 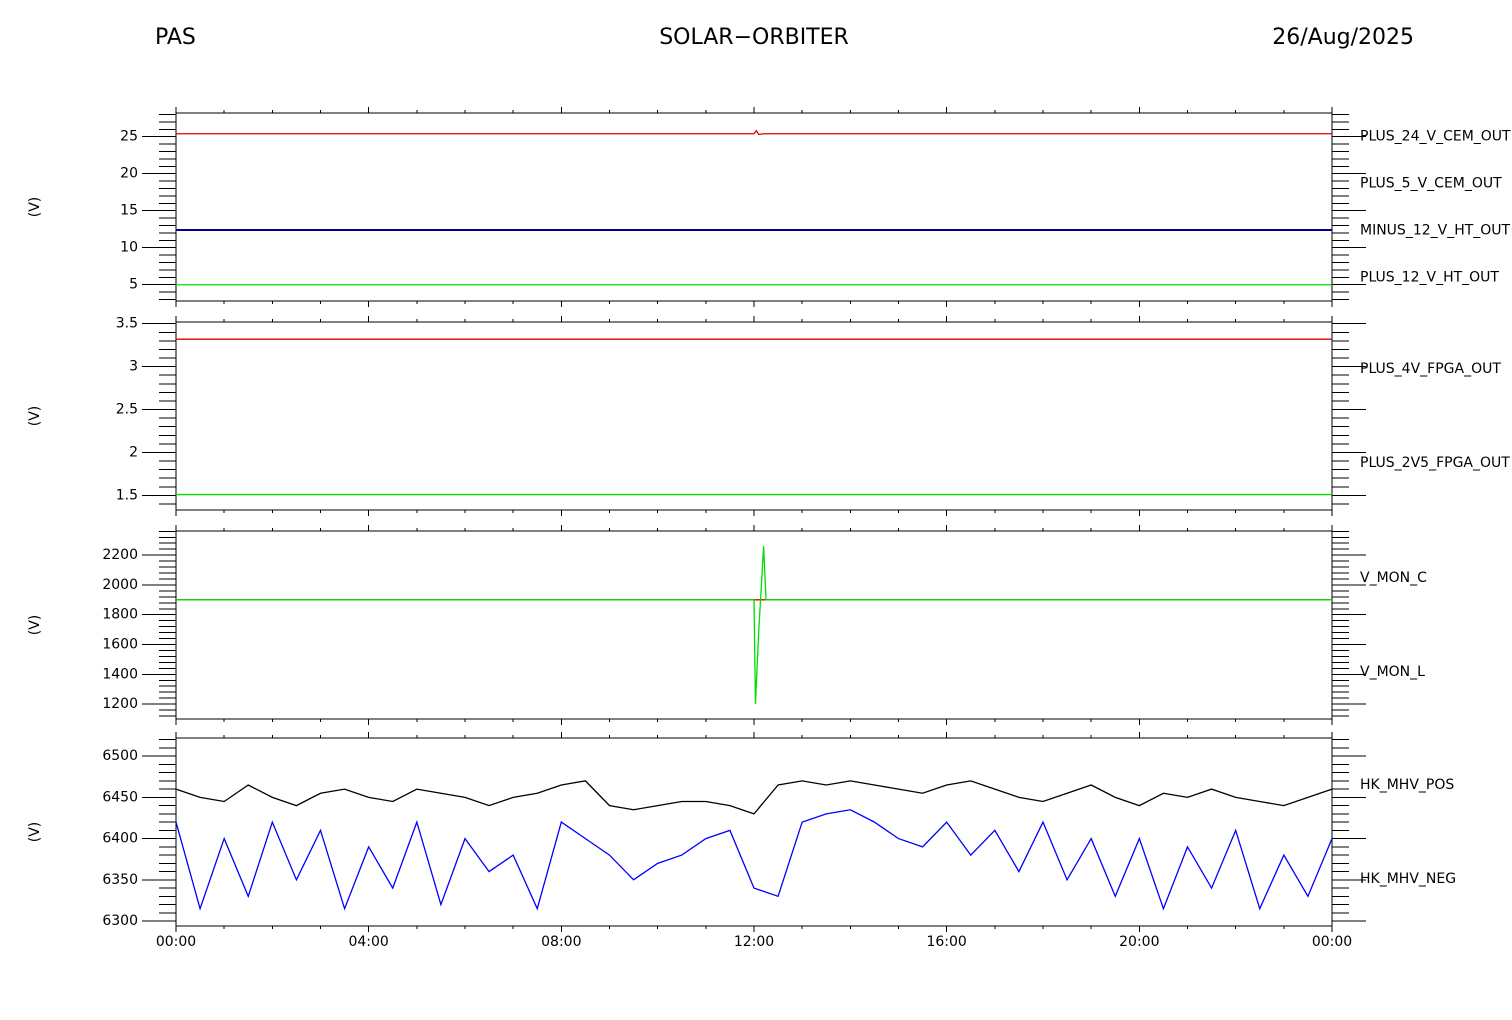 I want to click on mission: SOLAR−ORBITER, so click(x=754, y=37).